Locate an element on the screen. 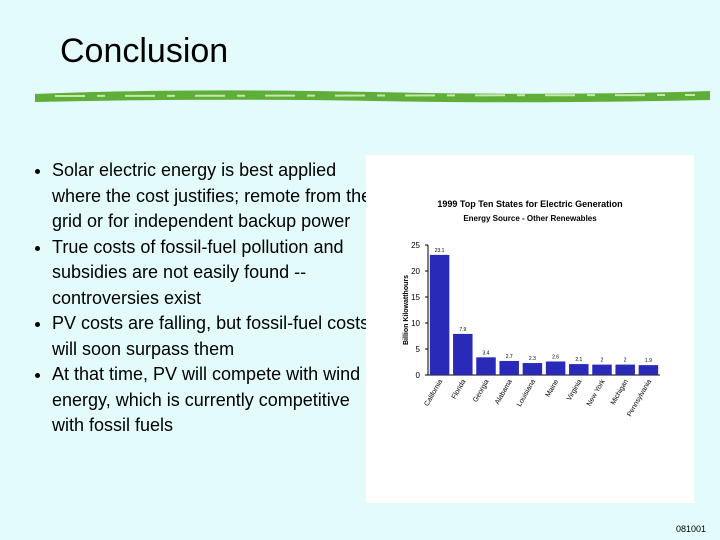  chart-subtitle: Energy Source - Other Renewables is located at coordinates (530, 218).